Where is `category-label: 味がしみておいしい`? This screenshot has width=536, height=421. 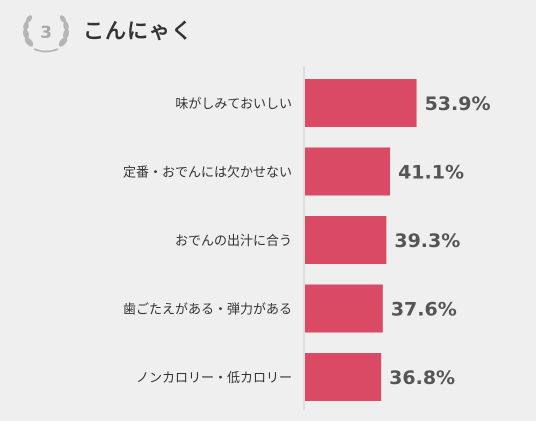 category-label: 味がしみておいしい is located at coordinates (233, 104).